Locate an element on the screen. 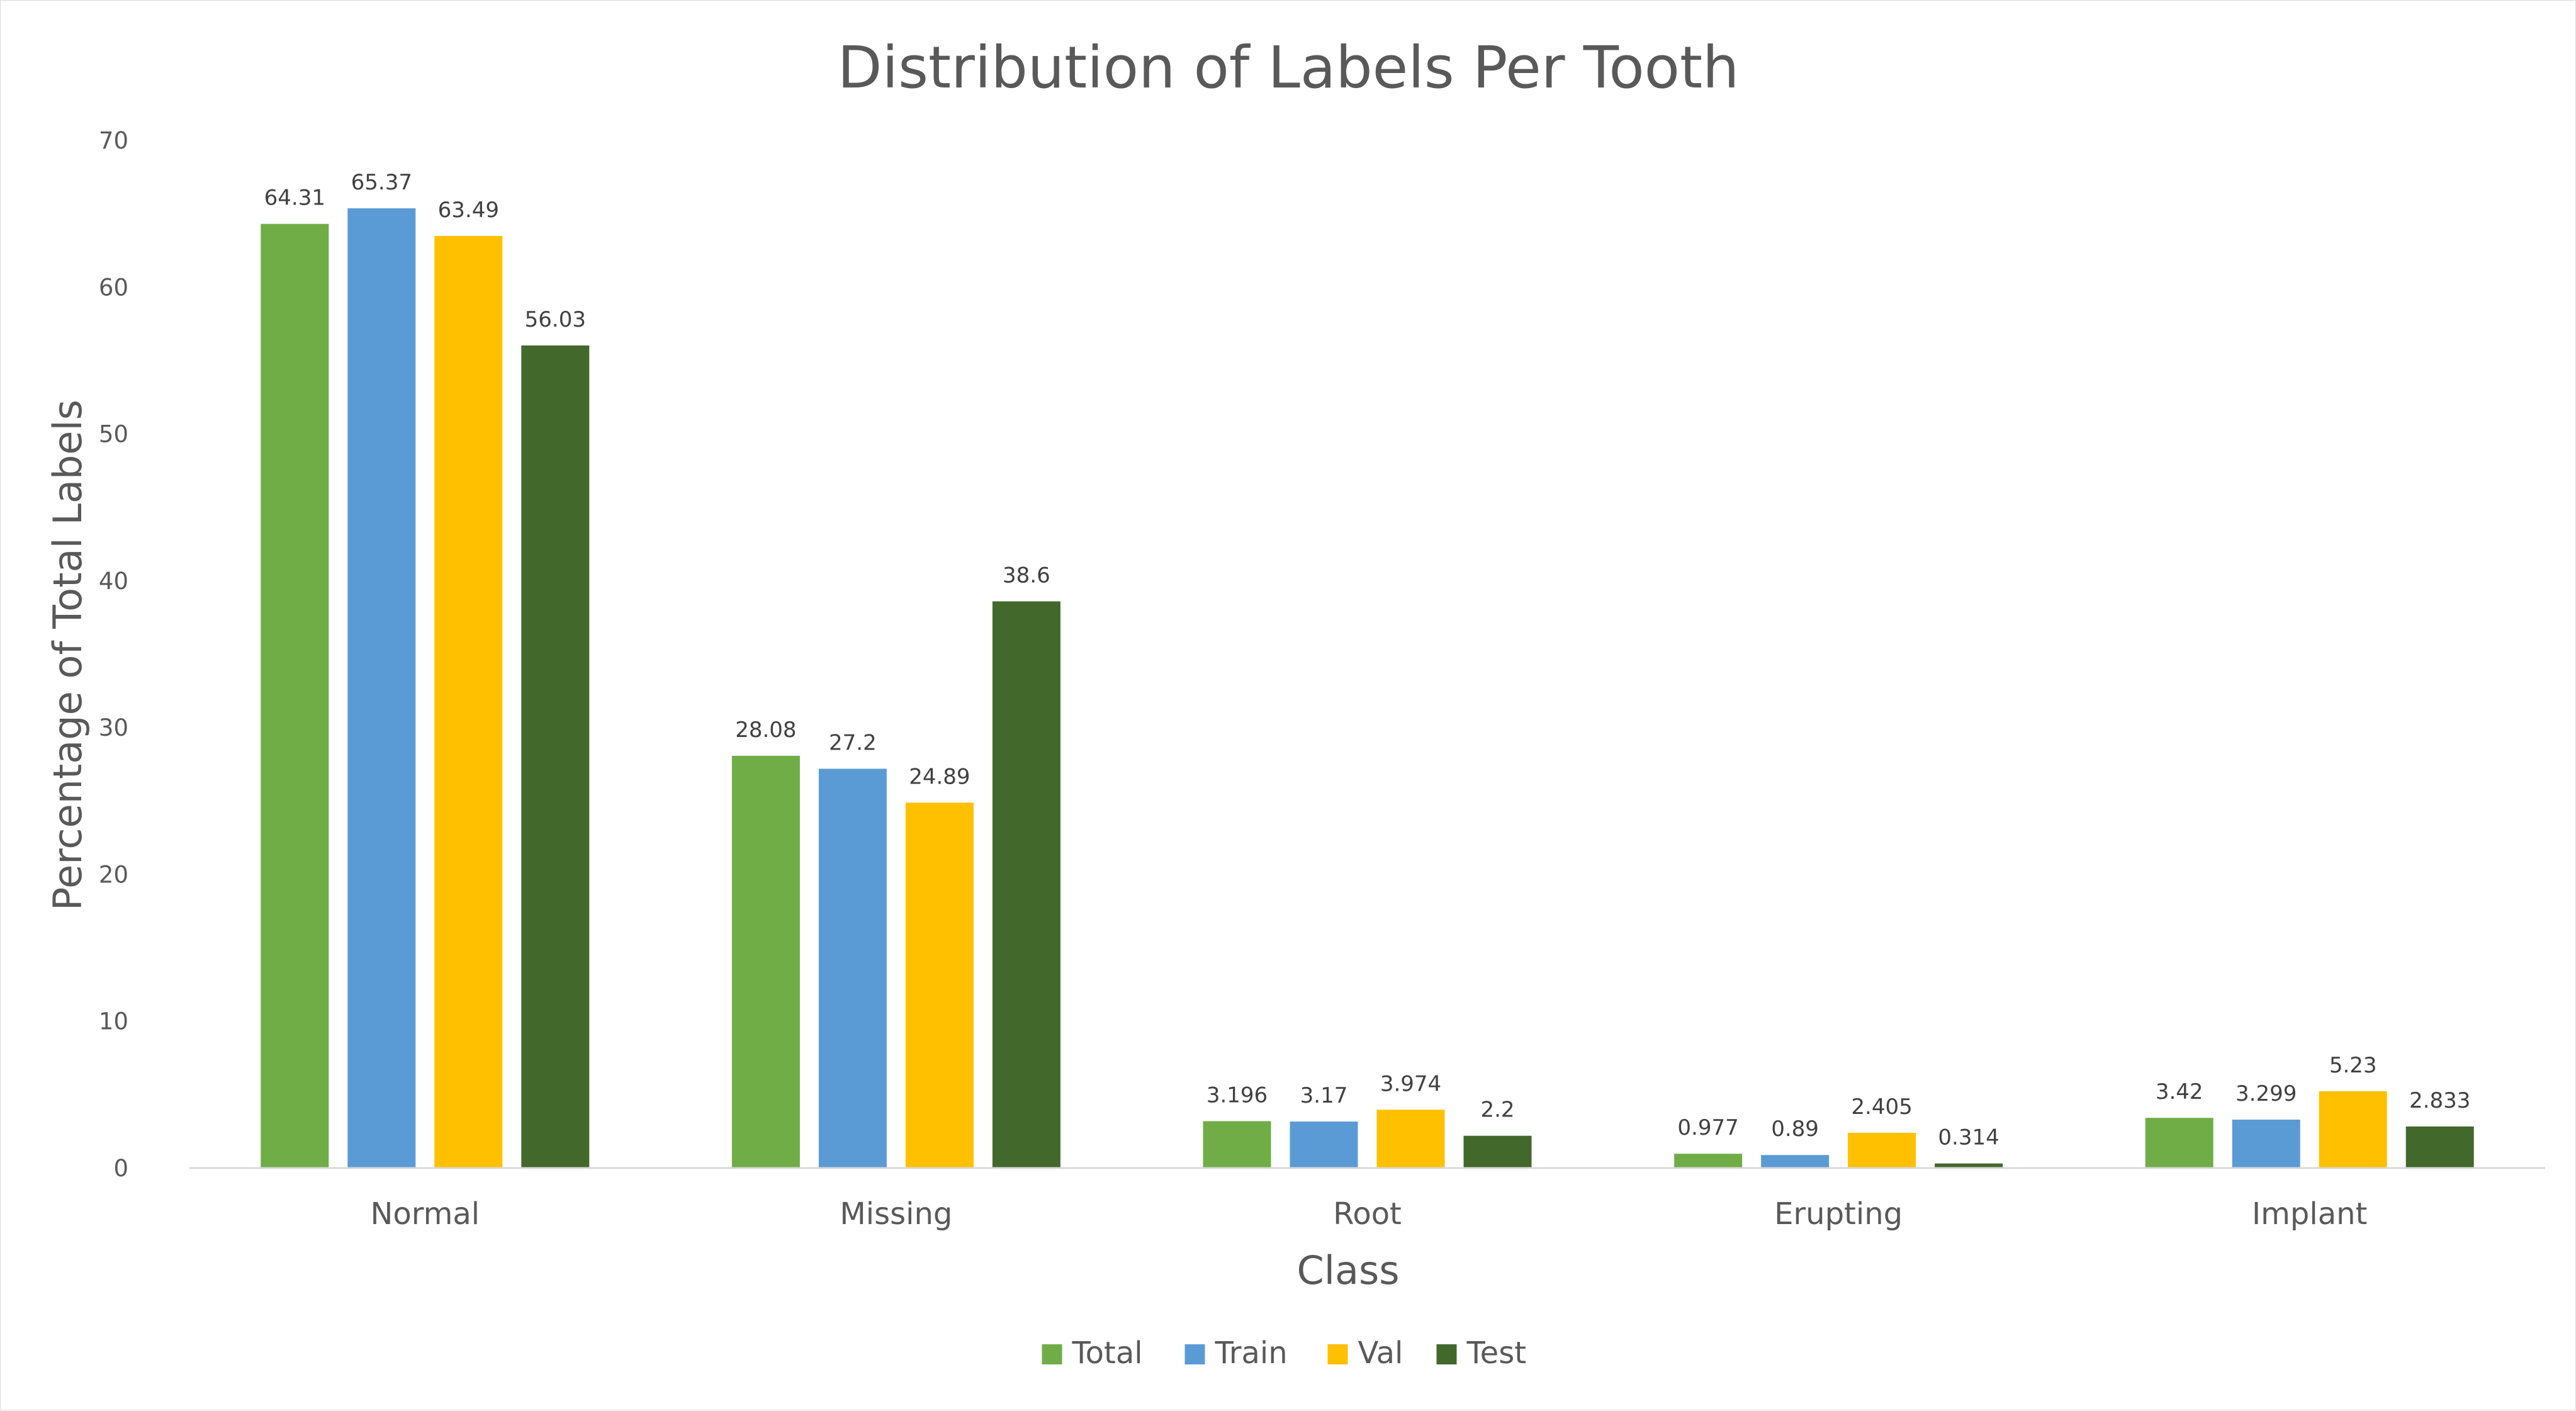  y-tick-label: 70 is located at coordinates (113, 140).